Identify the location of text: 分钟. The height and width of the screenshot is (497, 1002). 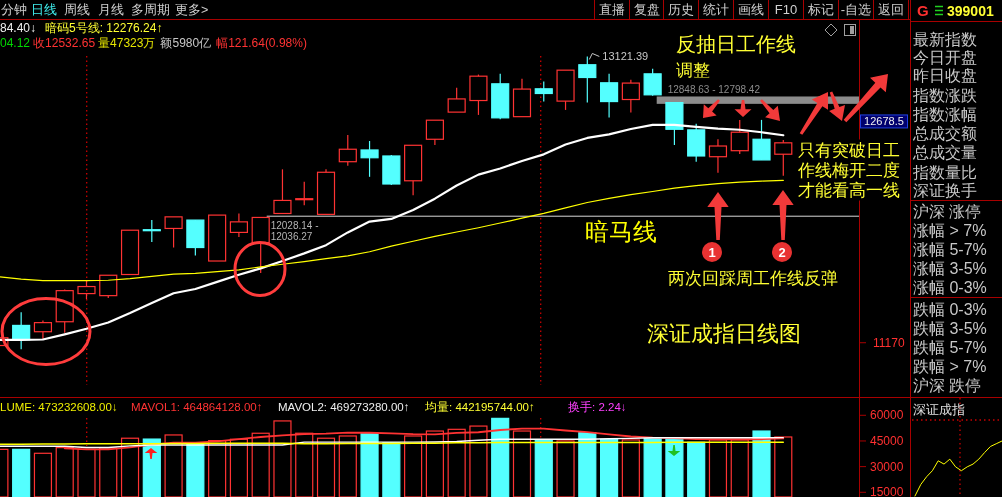
(14, 9).